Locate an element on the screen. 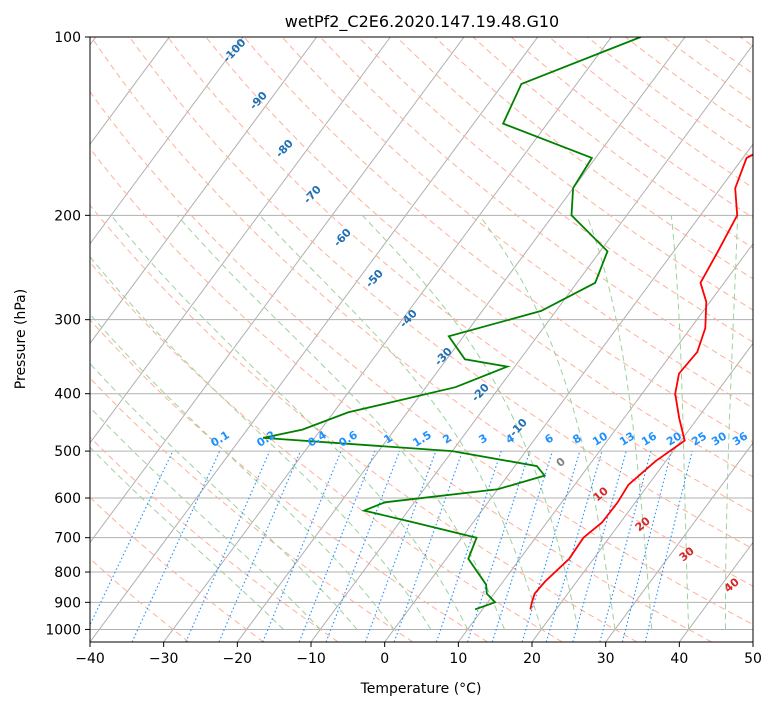 The height and width of the screenshot is (708, 775). y-tick-label: 800 is located at coordinates (67, 573).